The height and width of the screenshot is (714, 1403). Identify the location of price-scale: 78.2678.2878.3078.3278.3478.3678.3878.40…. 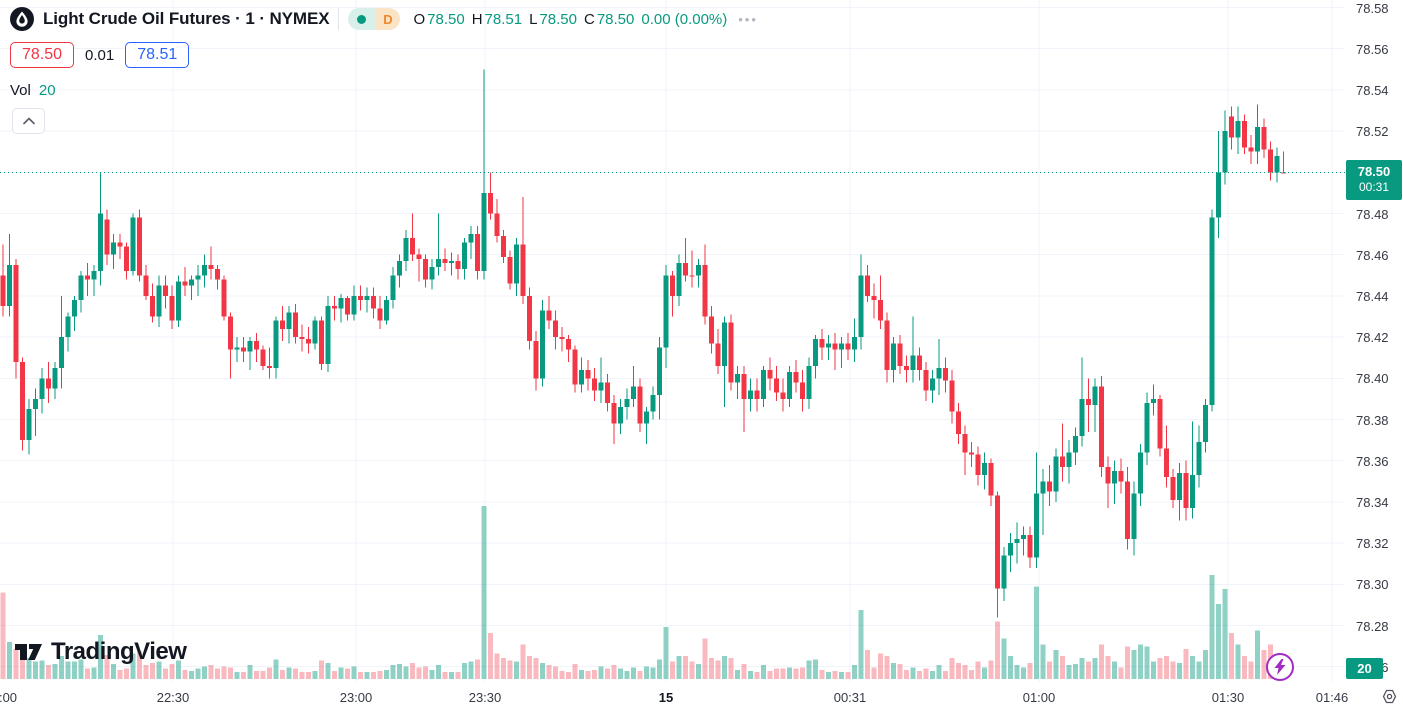
(1374, 341).